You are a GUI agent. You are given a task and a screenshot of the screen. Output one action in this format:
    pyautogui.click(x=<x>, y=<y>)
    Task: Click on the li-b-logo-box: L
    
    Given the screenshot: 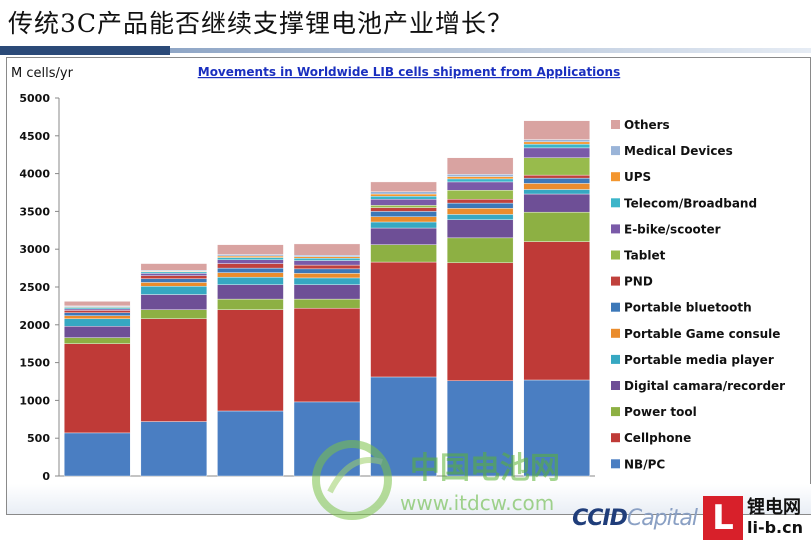 What is the action you would take?
    pyautogui.click(x=722, y=518)
    